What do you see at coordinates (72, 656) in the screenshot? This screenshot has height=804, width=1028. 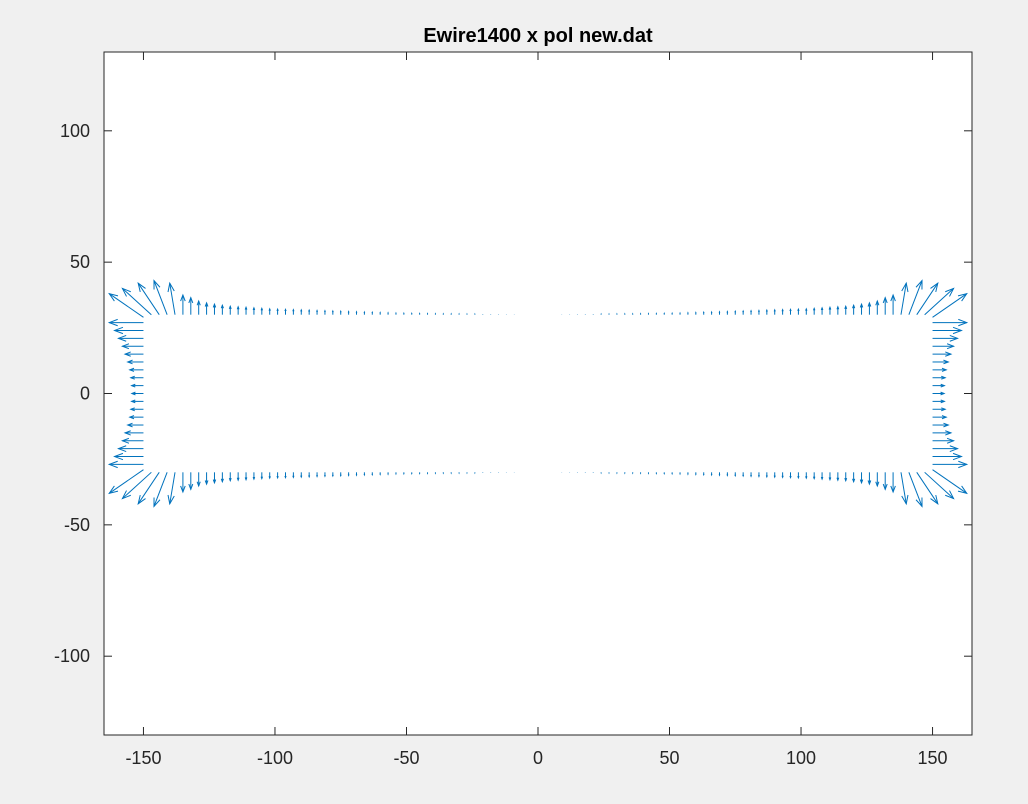 I see `y-tick-label: -100` at bounding box center [72, 656].